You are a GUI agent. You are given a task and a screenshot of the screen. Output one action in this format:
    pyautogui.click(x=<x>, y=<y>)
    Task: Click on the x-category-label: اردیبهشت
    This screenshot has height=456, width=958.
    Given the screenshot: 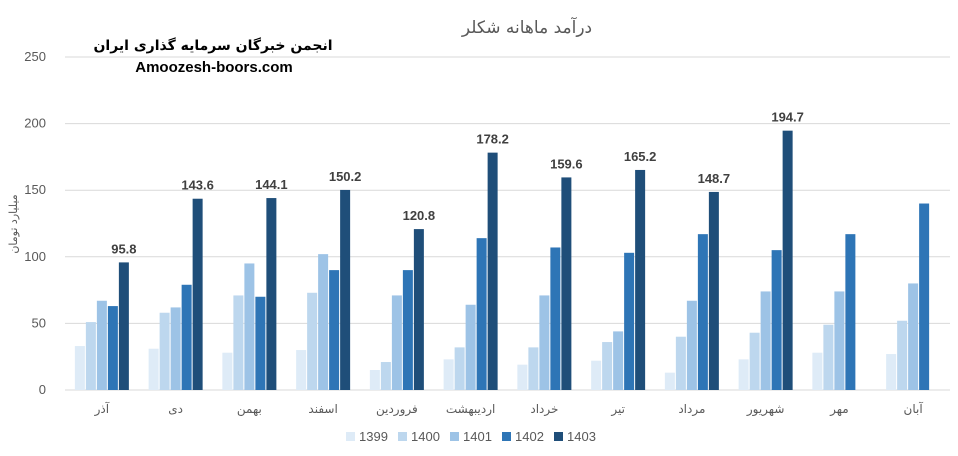 What is the action you would take?
    pyautogui.click(x=470, y=409)
    